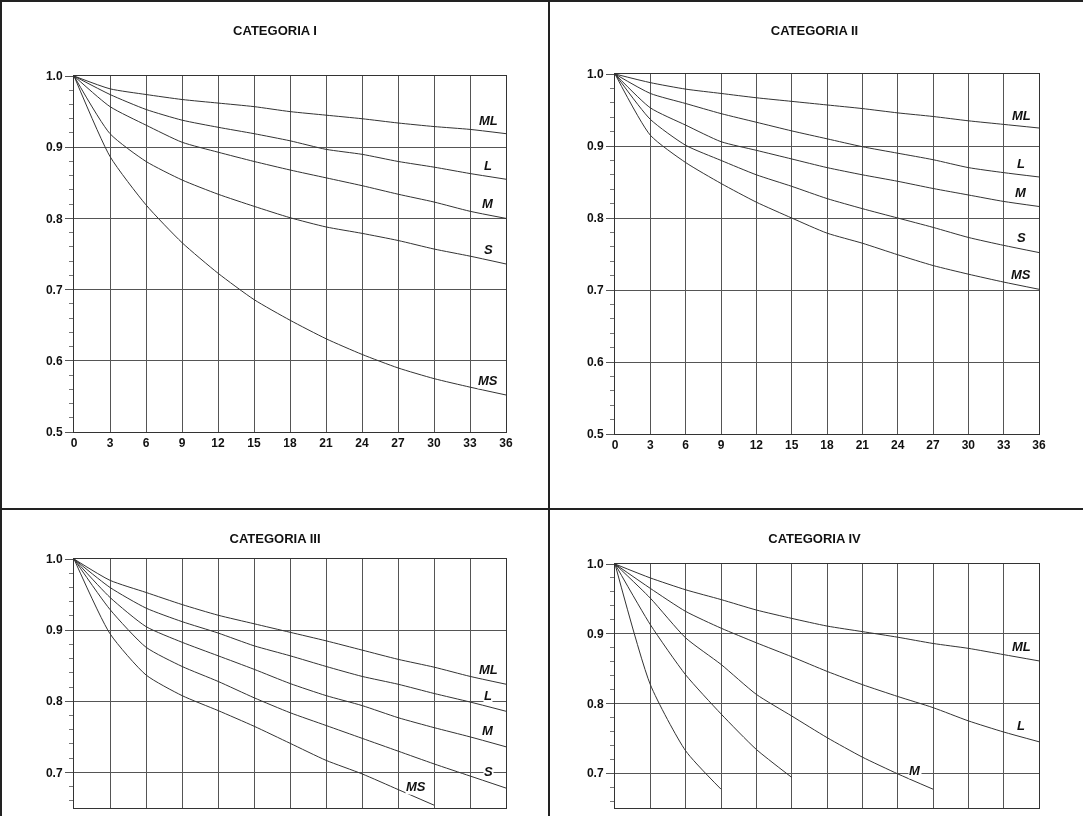 Image resolution: width=1083 pixels, height=816 pixels. Describe the element at coordinates (275, 538) in the screenshot. I see `chart-title: CATEGORIA III` at that location.